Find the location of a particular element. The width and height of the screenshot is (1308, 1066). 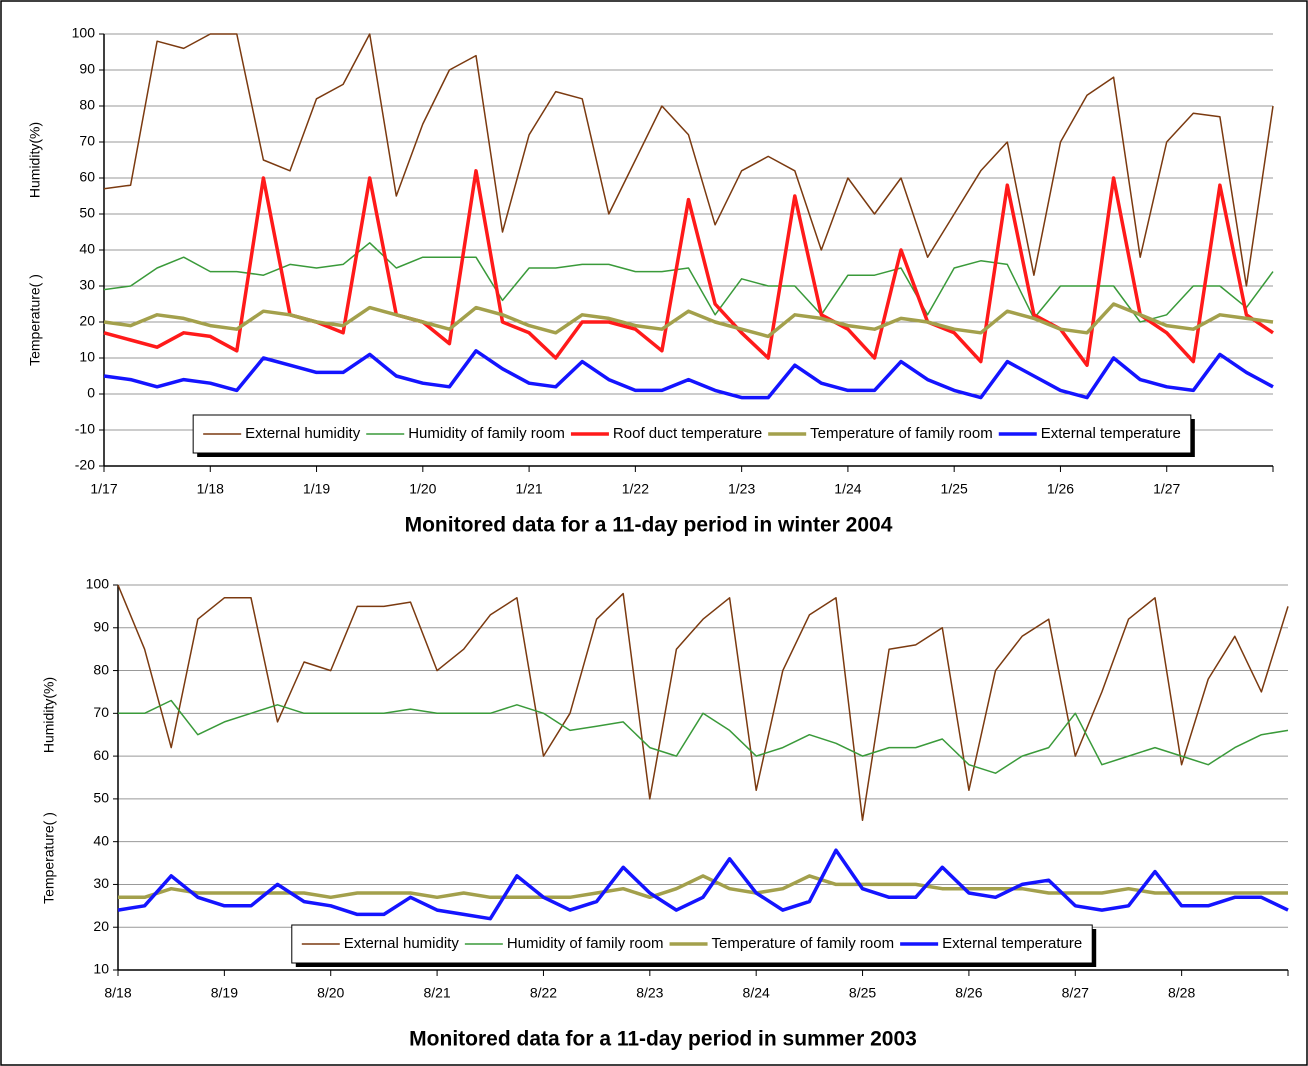

x-tick-label: 1/17 is located at coordinates (103, 489).